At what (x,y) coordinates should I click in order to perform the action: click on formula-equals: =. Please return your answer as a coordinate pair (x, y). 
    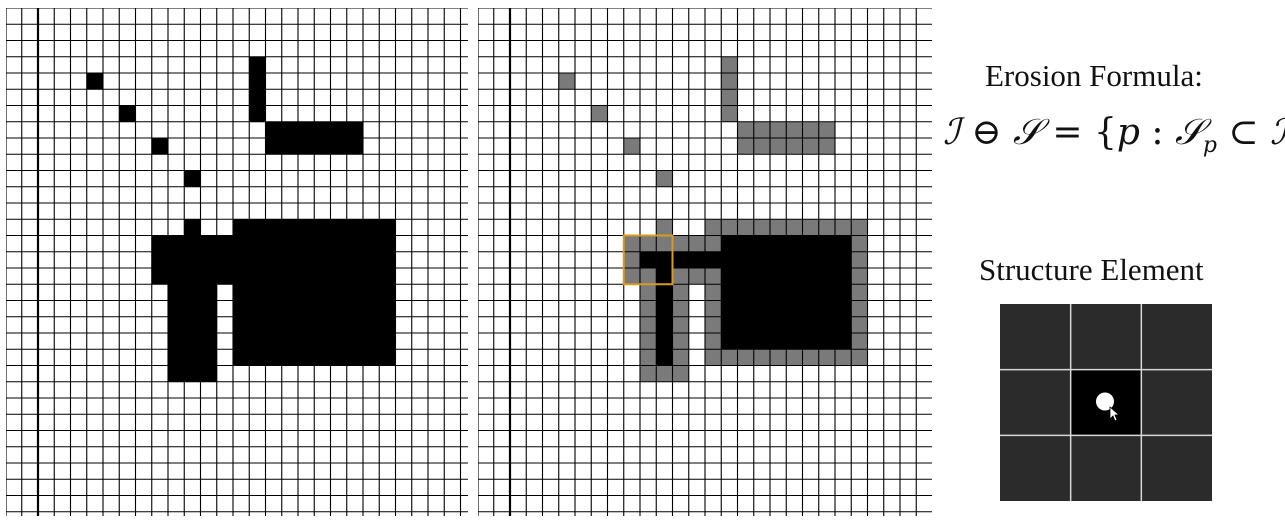
    Looking at the image, I should click on (1067, 132).